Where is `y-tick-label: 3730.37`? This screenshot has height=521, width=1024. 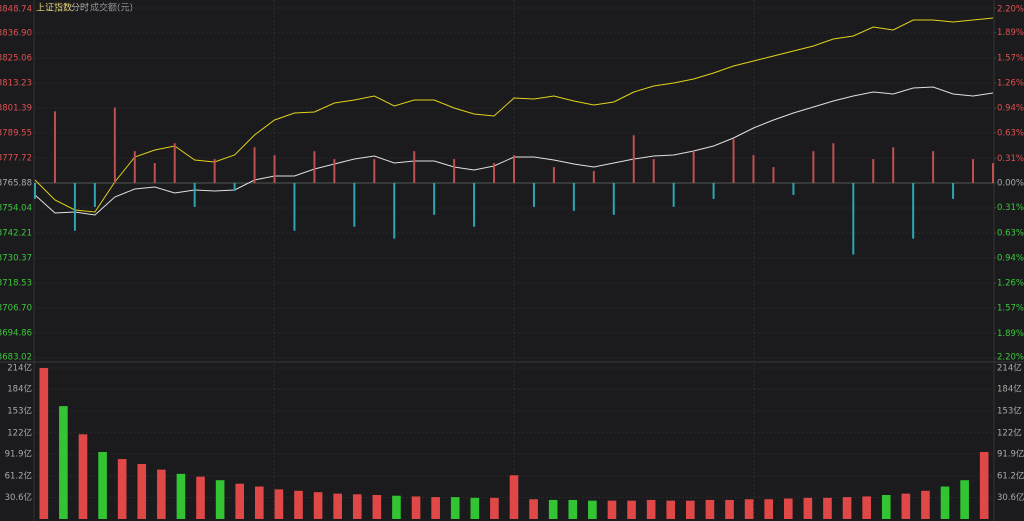
y-tick-label: 3730.37 is located at coordinates (16, 258).